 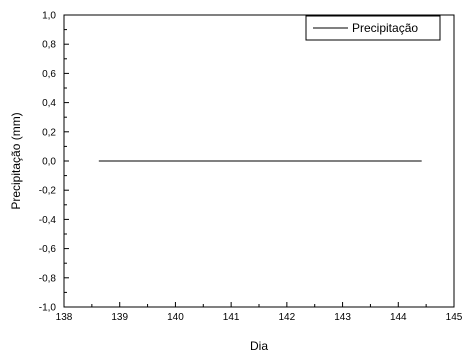 I want to click on y-tick-label: -0,4, so click(x=48, y=220).